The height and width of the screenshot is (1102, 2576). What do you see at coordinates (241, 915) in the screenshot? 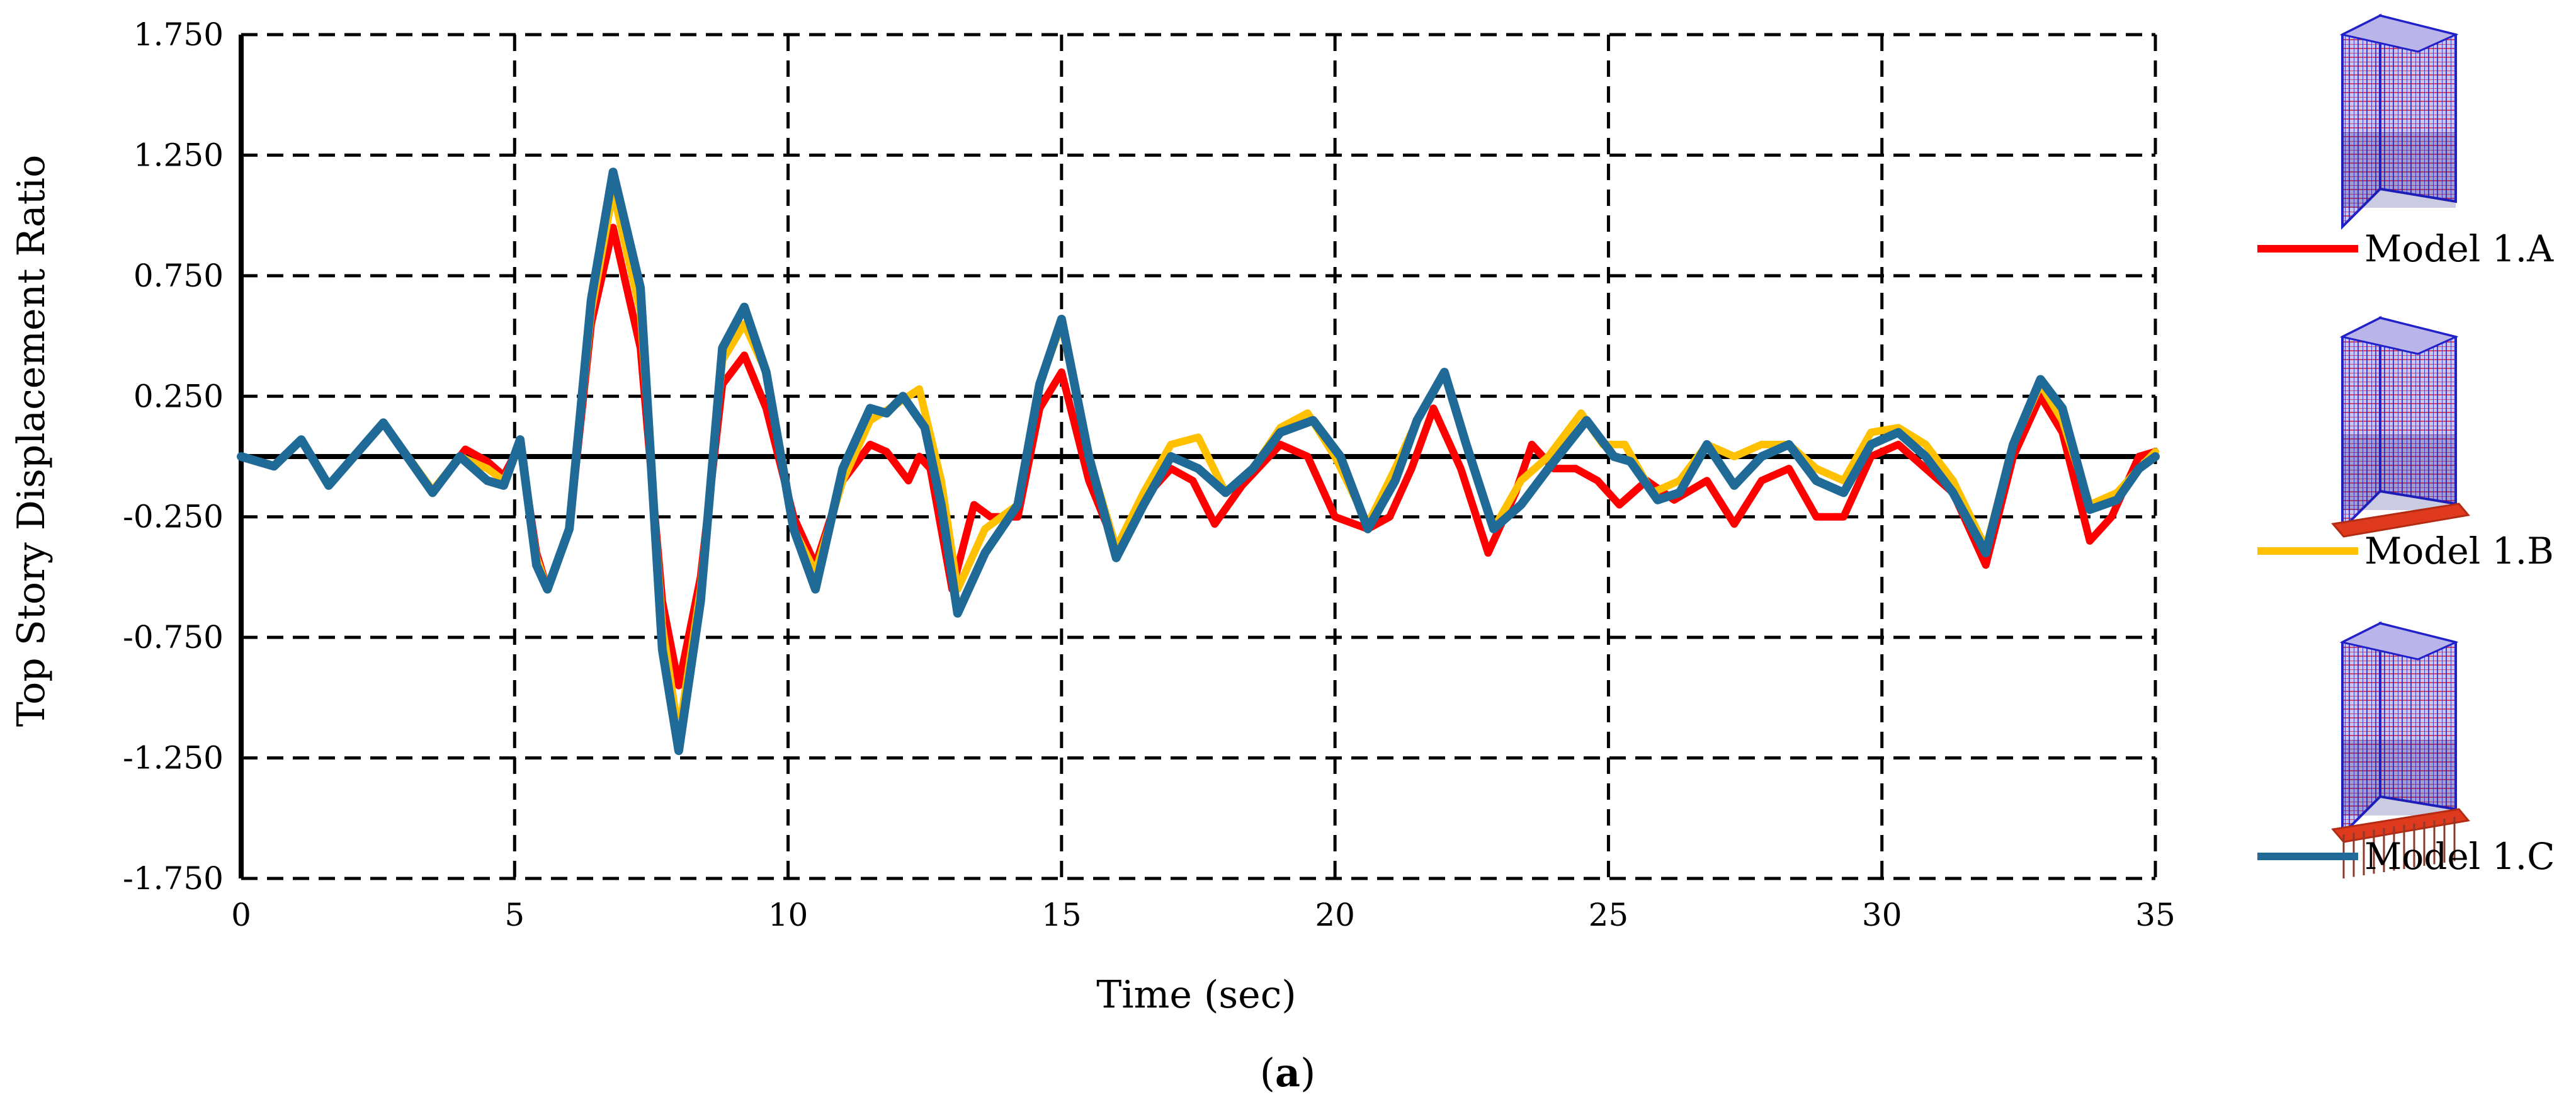
I see `x-tick-label: 0` at bounding box center [241, 915].